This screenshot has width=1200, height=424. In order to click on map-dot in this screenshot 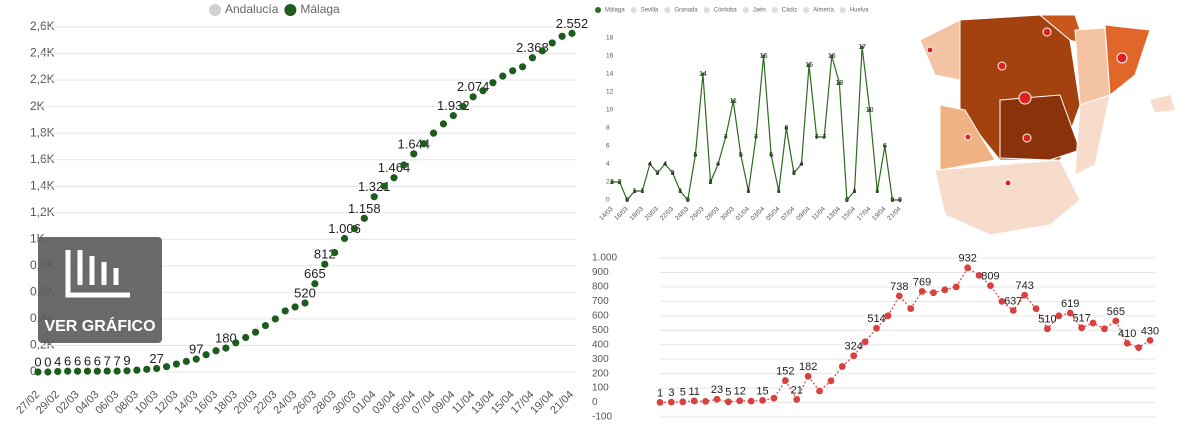, I will do `click(1025, 98)`.